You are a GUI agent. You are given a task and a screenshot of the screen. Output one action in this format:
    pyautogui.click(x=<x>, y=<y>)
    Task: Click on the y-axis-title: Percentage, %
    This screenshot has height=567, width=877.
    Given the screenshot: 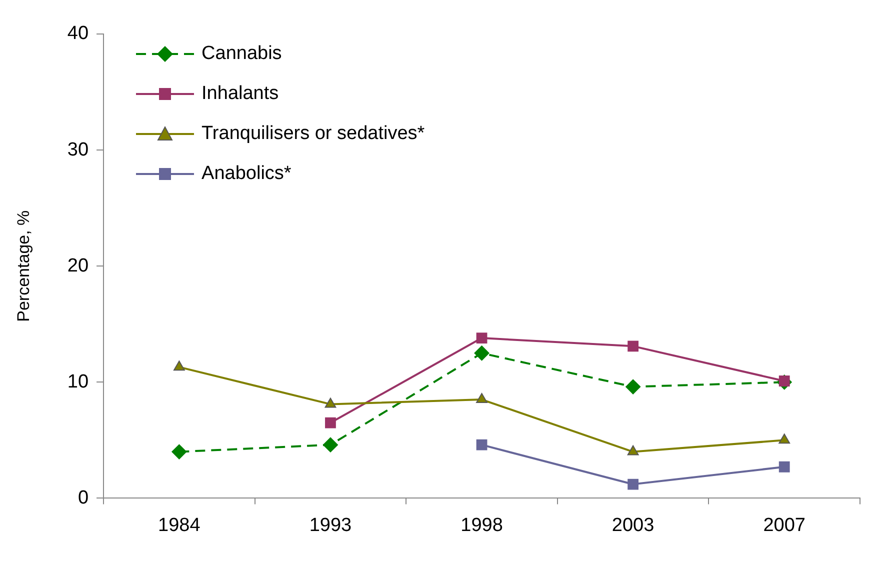 What is the action you would take?
    pyautogui.click(x=23, y=266)
    